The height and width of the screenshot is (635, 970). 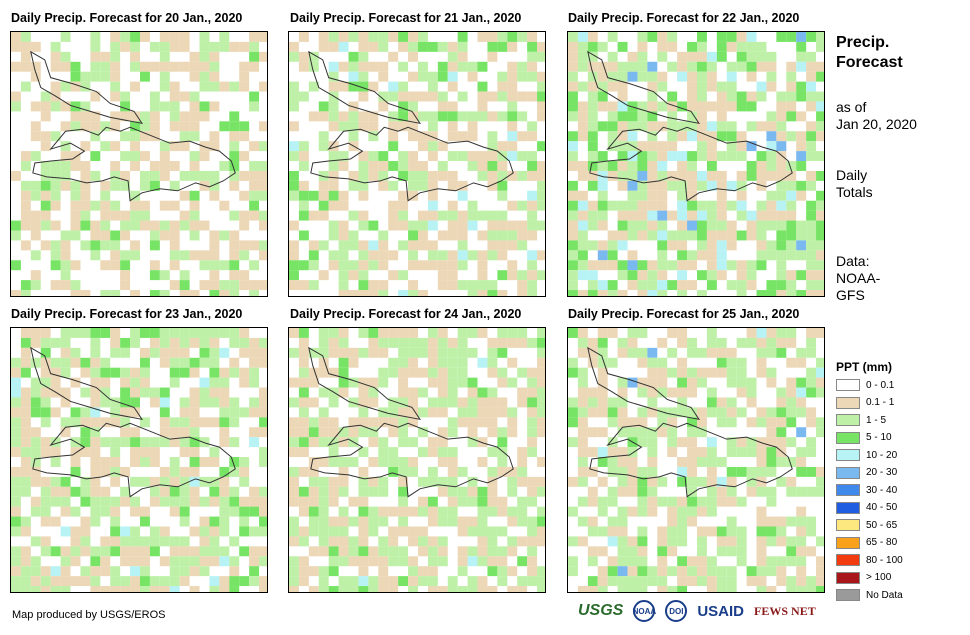 I want to click on legend-label: 1 - 5, so click(x=876, y=420).